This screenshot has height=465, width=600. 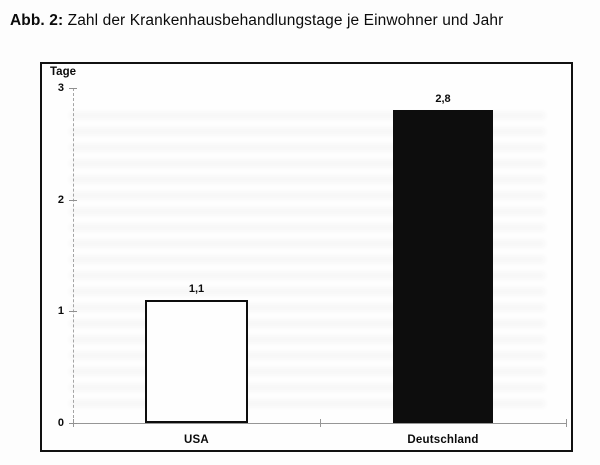 What do you see at coordinates (73, 255) in the screenshot?
I see `y-axis-line` at bounding box center [73, 255].